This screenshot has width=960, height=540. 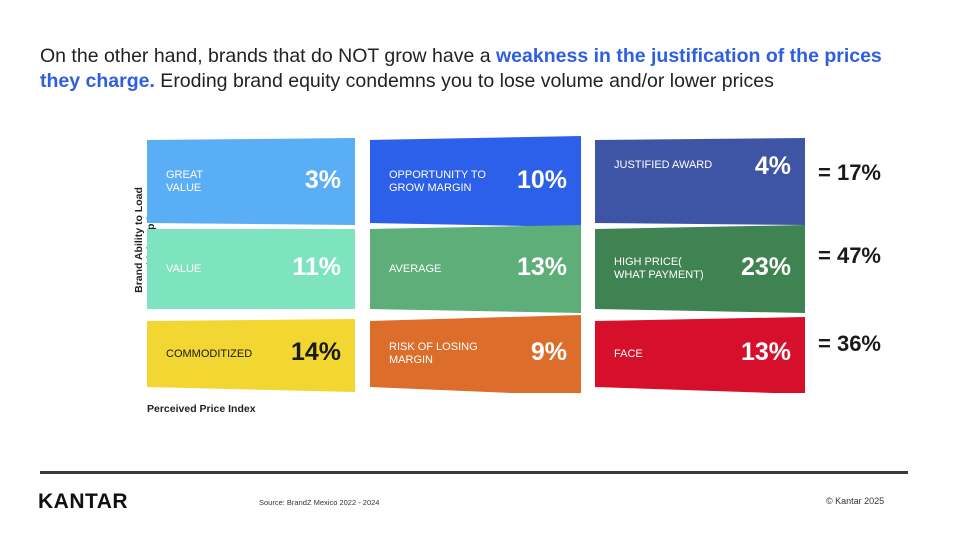 What do you see at coordinates (772, 165) in the screenshot?
I see `matrix-cell-value: 4%` at bounding box center [772, 165].